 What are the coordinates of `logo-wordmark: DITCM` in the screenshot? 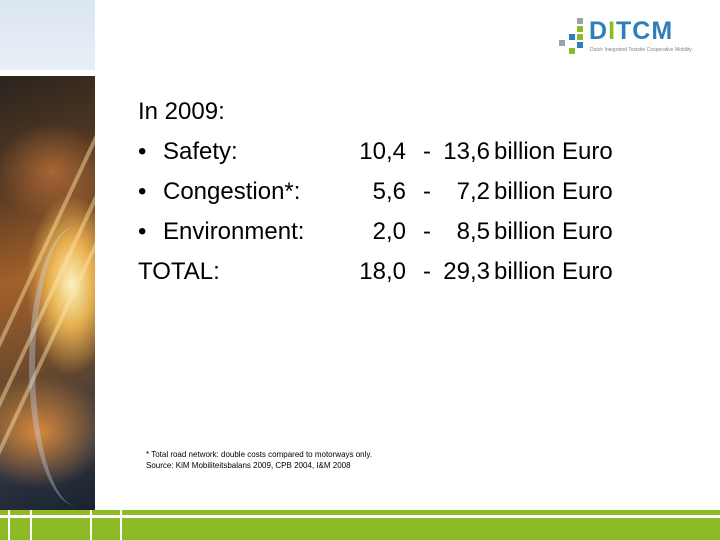 It's located at (631, 31).